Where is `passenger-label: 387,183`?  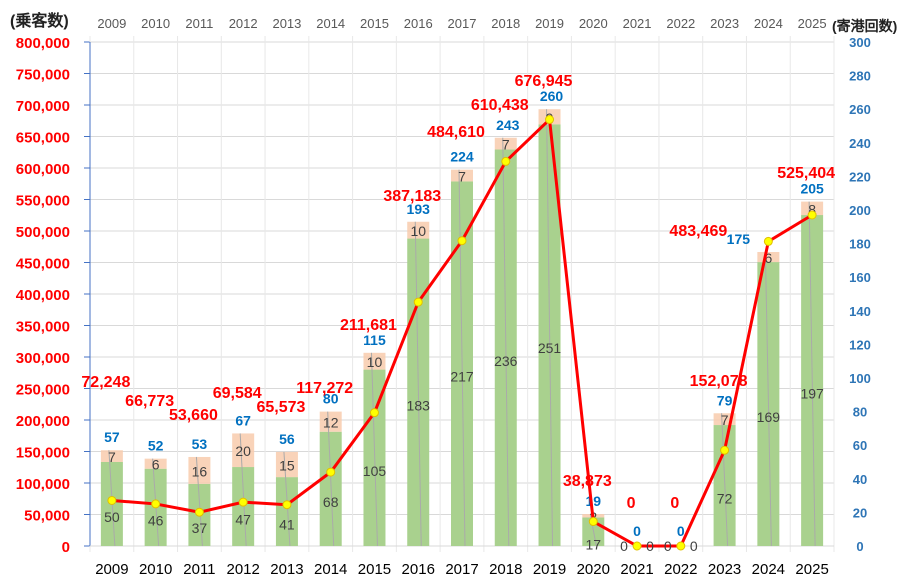 passenger-label: 387,183 is located at coordinates (412, 196).